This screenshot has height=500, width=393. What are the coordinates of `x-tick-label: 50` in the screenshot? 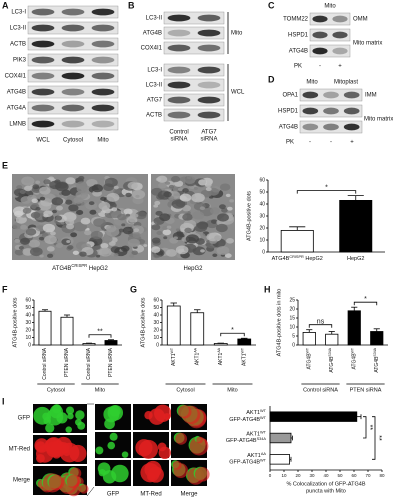 It's located at (340, 475).